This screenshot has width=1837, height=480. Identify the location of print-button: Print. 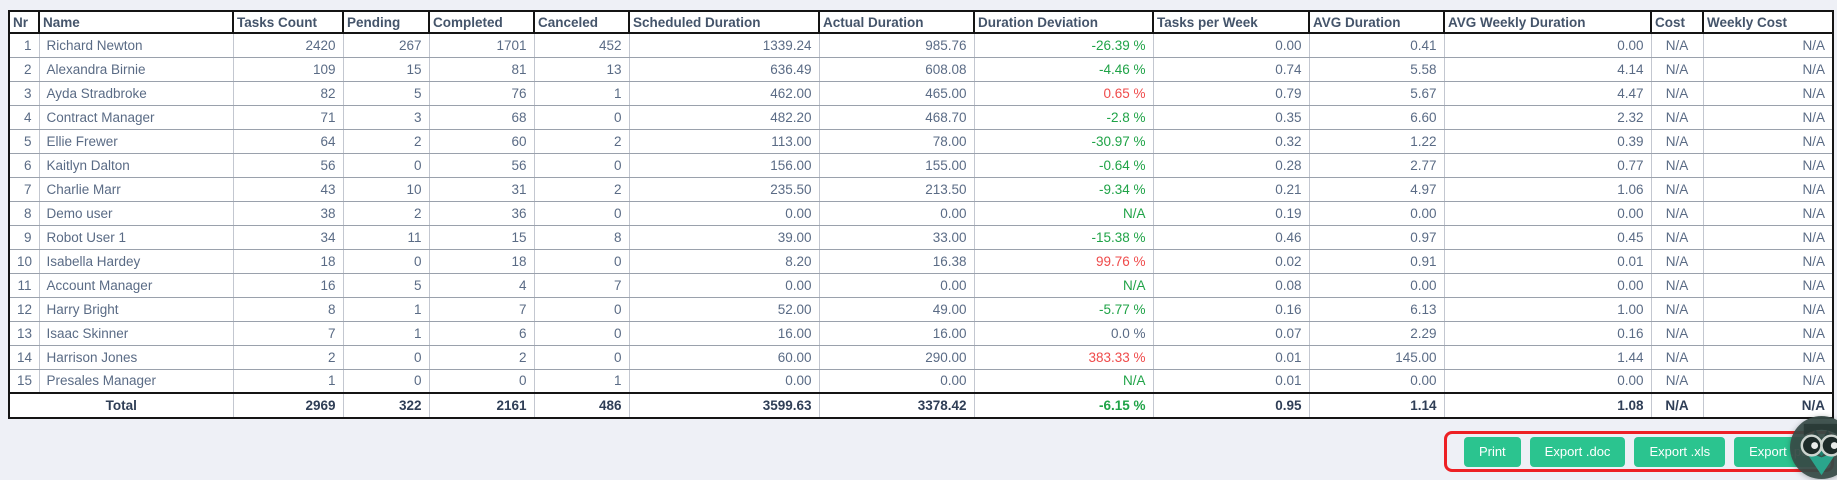
(1492, 451).